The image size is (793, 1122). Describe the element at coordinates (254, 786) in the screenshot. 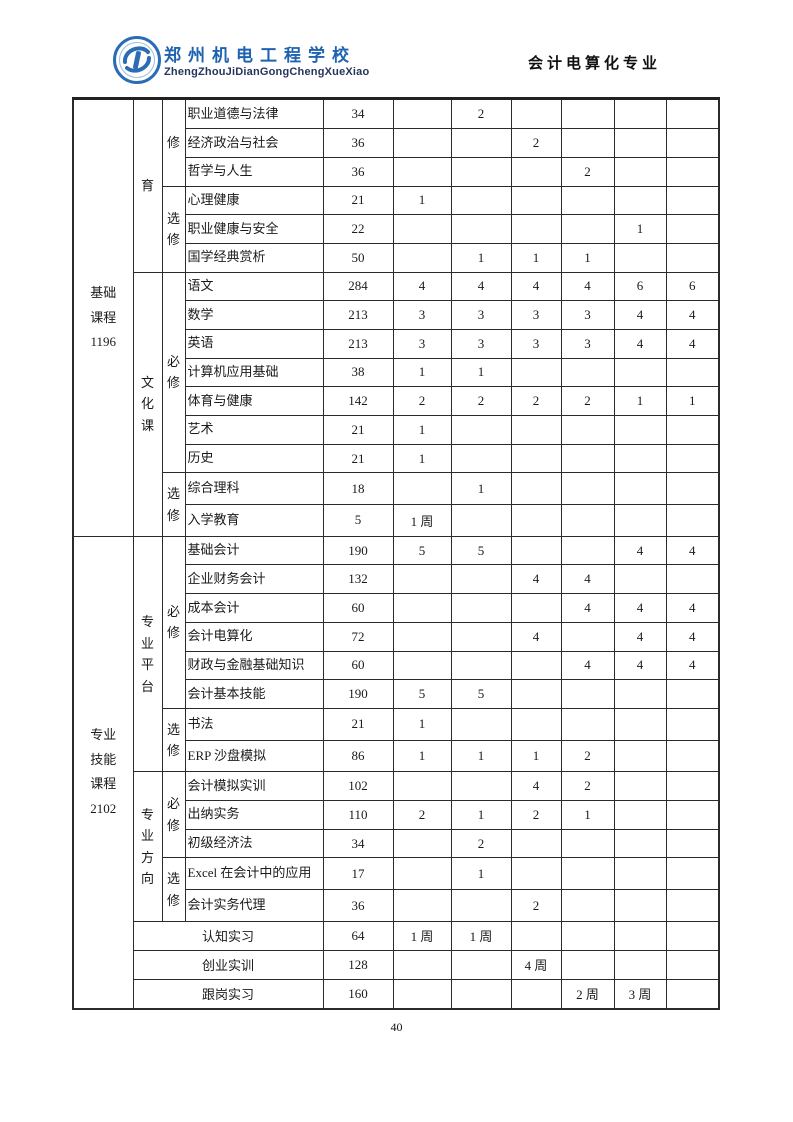

I see `course-name-cell: 会计模拟实训` at that location.